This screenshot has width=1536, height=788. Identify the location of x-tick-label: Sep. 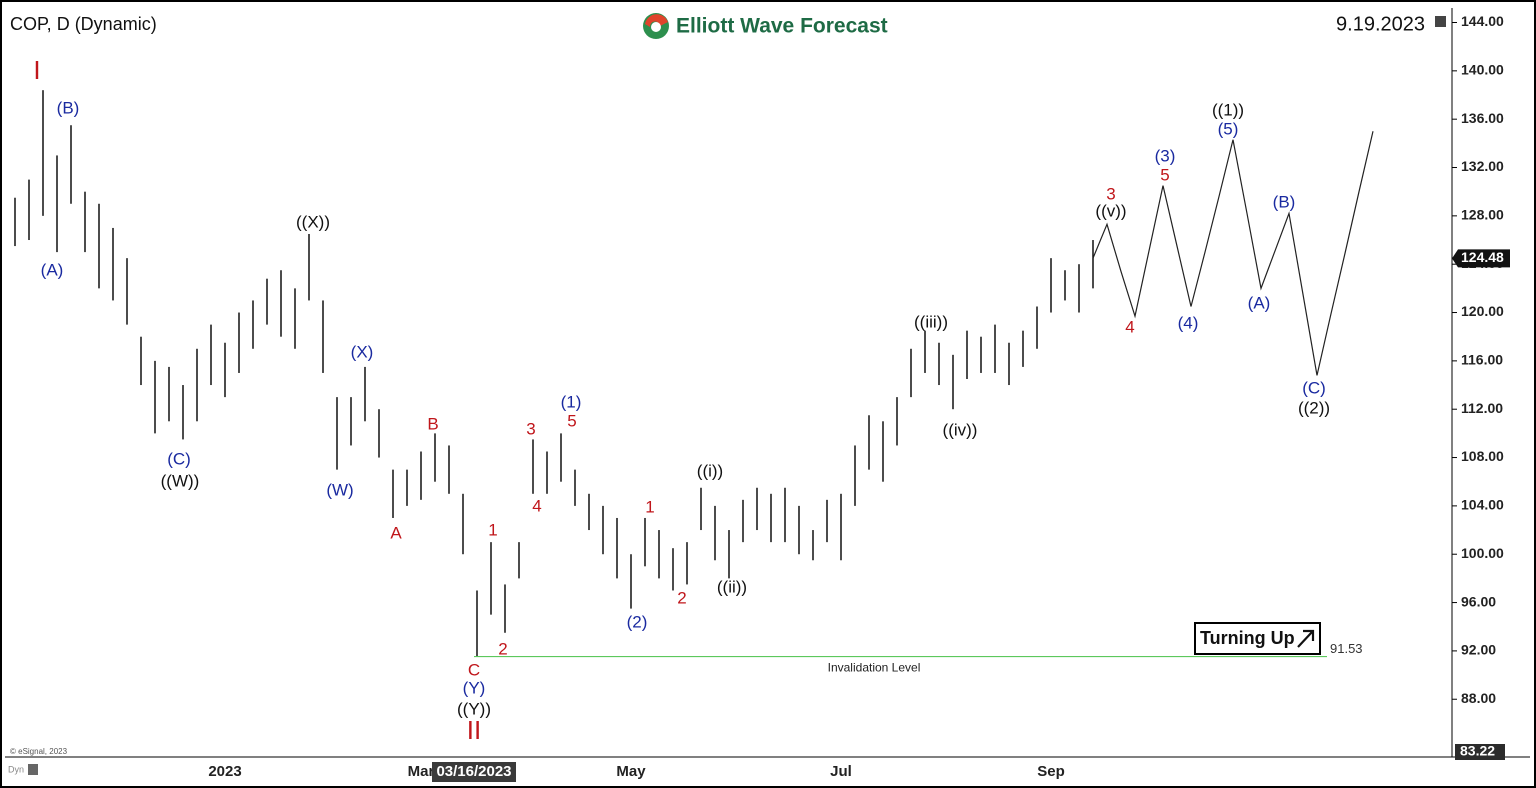
(1051, 771).